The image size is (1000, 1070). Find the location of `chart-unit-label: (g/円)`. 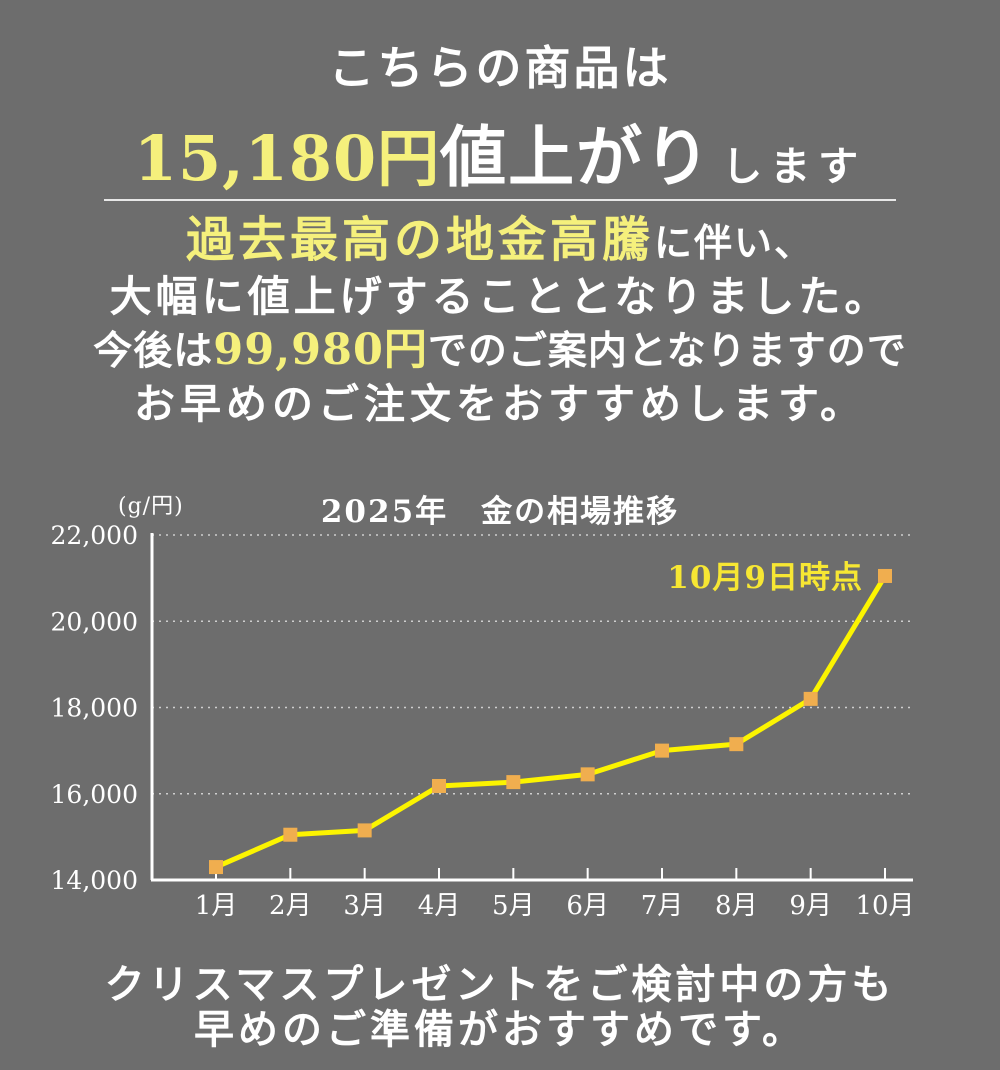

chart-unit-label: (g/円) is located at coordinates (151, 506).